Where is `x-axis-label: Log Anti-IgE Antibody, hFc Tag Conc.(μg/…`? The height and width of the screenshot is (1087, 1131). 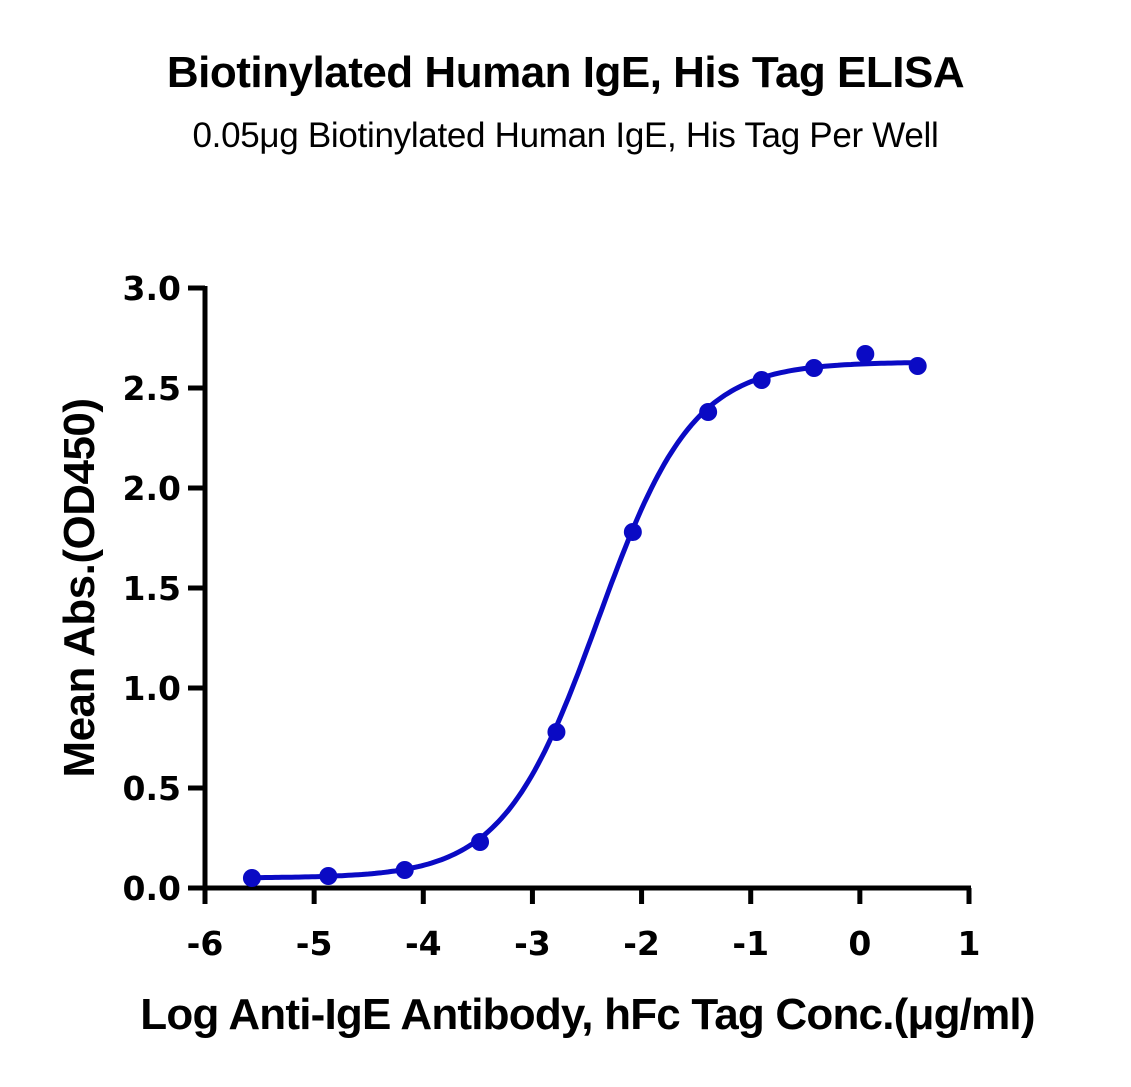
x-axis-label: Log Anti-IgE Antibody, hFc Tag Conc.(μg/… is located at coordinates (587, 1014).